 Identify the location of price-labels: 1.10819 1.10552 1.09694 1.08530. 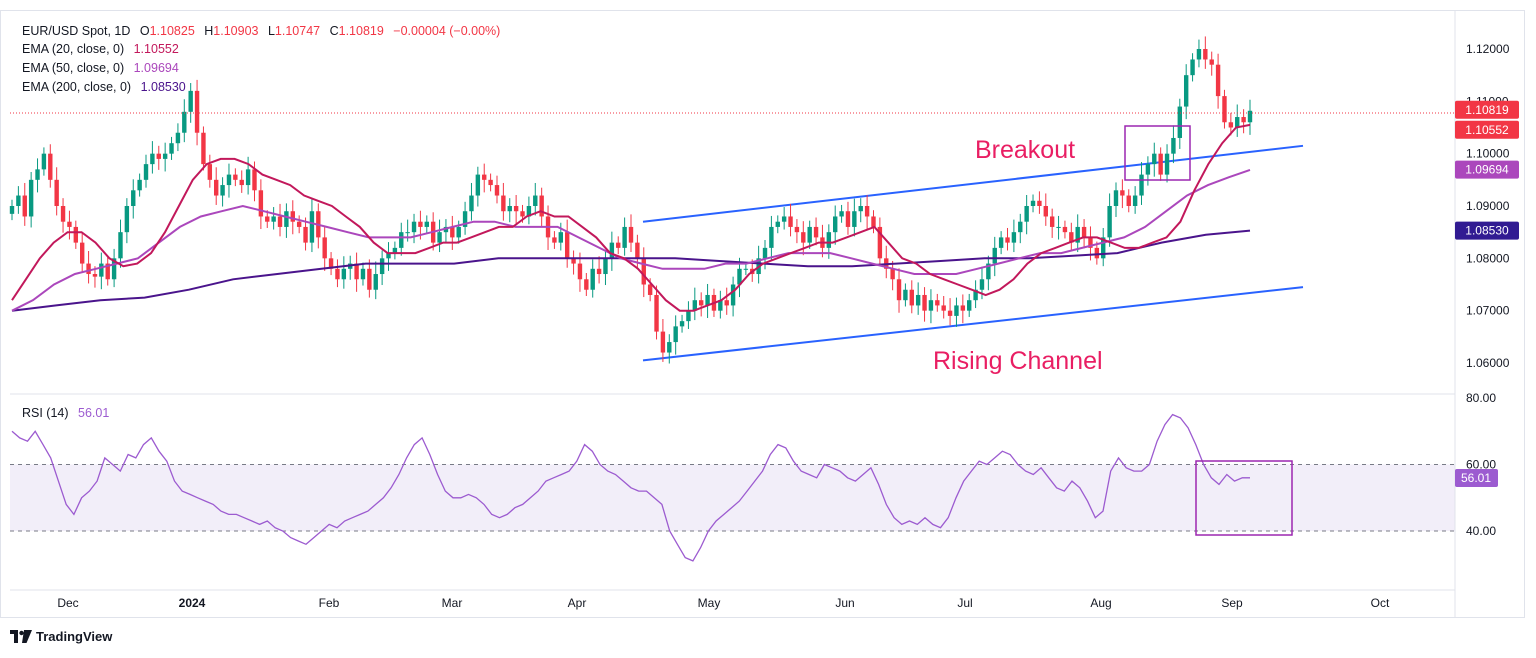
(1487, 170).